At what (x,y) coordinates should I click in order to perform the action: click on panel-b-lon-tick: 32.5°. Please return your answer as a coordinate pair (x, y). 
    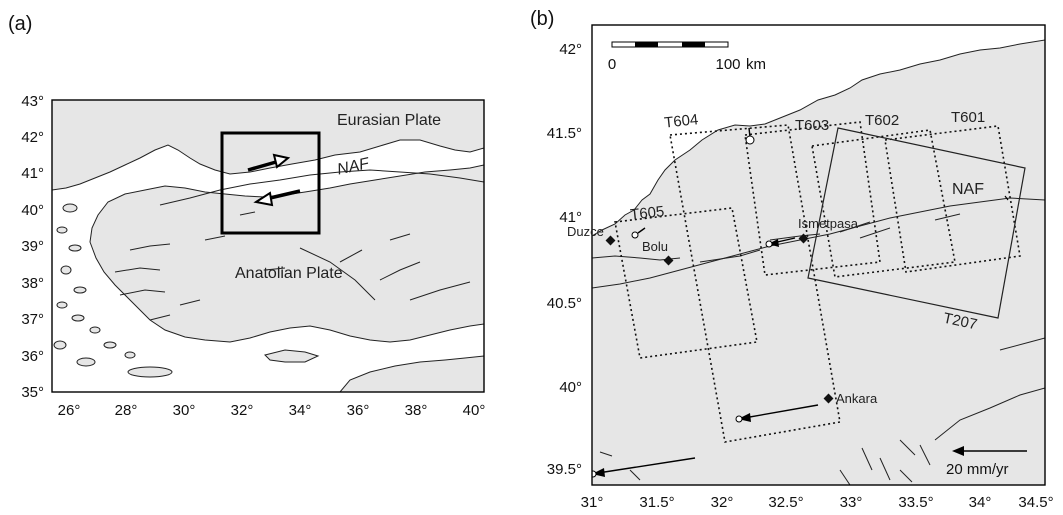
    Looking at the image, I should click on (785, 502).